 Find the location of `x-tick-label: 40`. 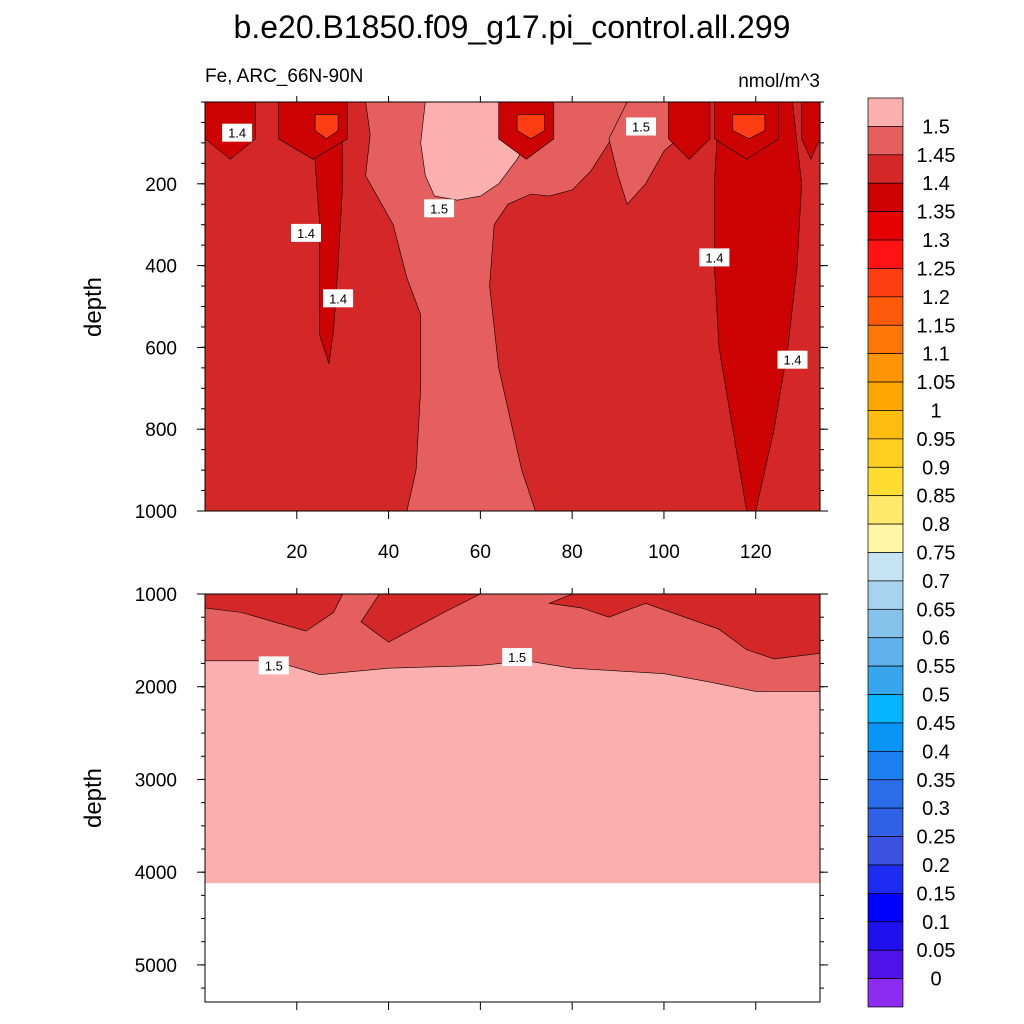

x-tick-label: 40 is located at coordinates (388, 552).